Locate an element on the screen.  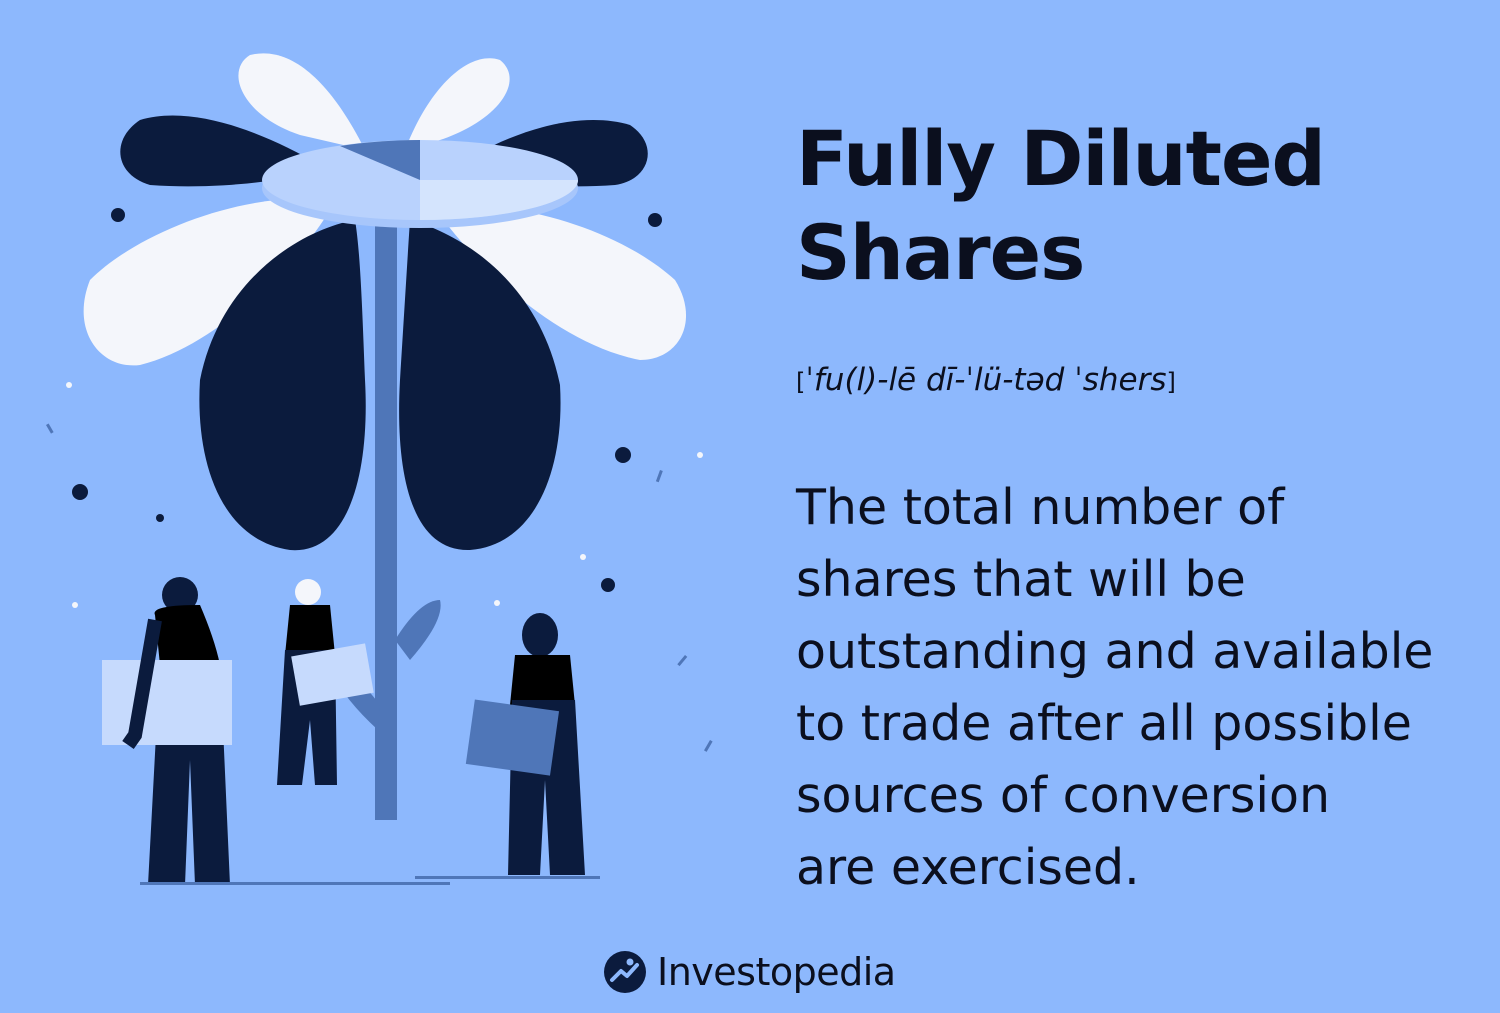
term-title-line1: Fully Diluted is located at coordinates (1061, 158).